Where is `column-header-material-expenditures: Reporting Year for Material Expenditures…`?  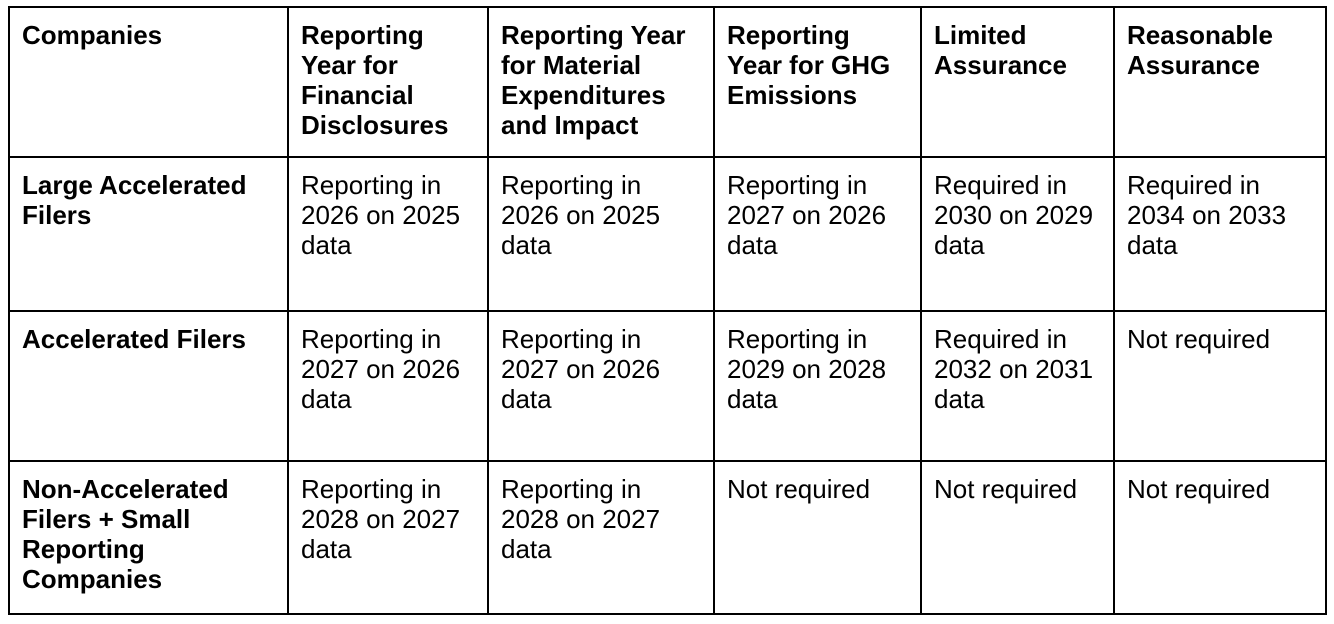 column-header-material-expenditures: Reporting Year for Material Expenditures… is located at coordinates (601, 82).